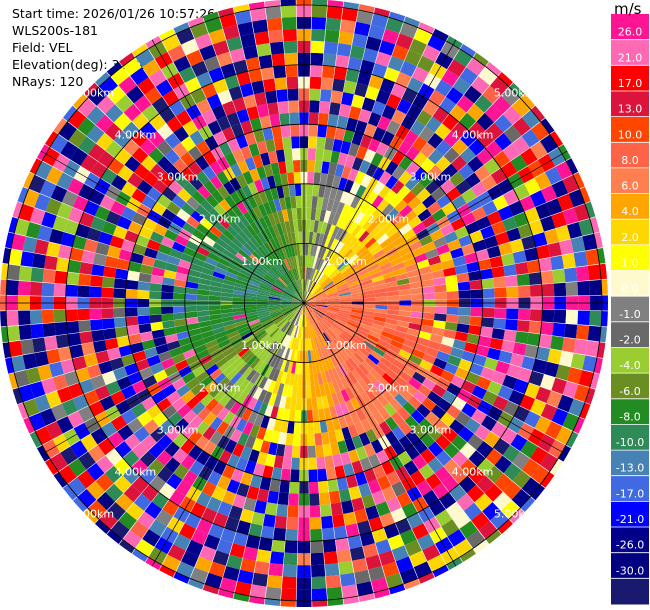  Describe the element at coordinates (630, 437) in the screenshot. I see `colorbar-swatch` at that location.